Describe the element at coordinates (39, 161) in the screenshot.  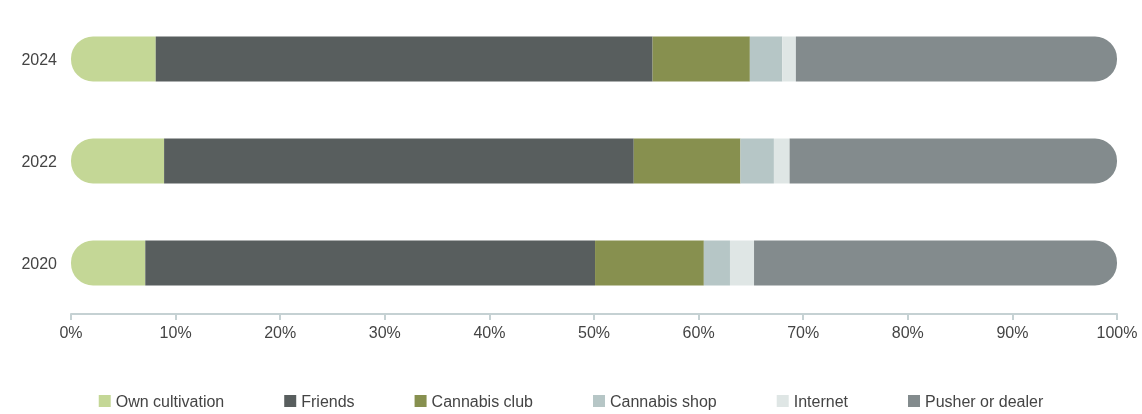
I see `y-tick-label: 2022` at that location.